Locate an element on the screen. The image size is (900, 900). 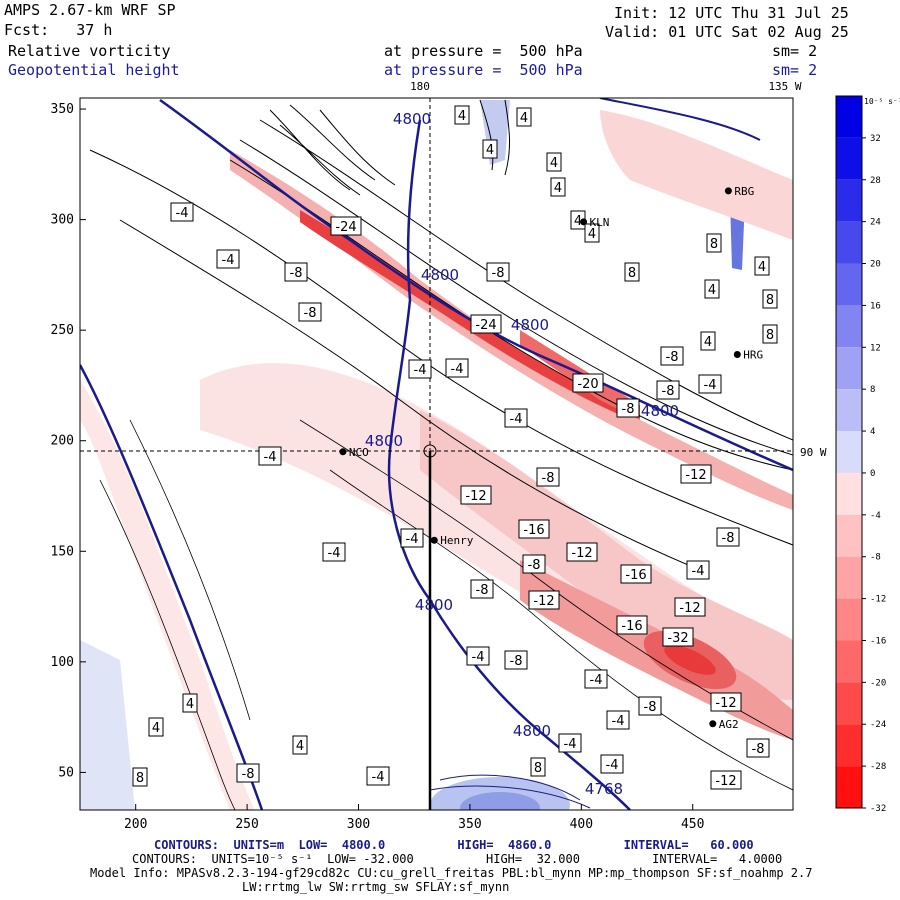
colorbar-tick-label: -12 is located at coordinates (878, 600).